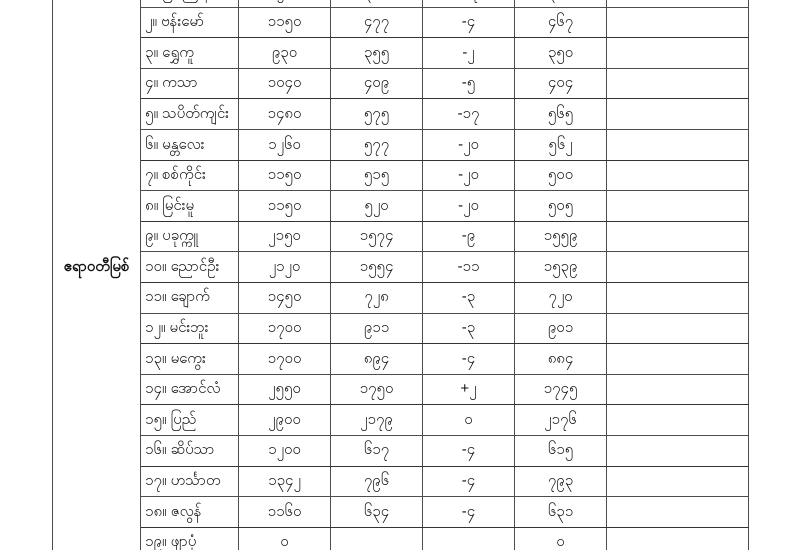 The height and width of the screenshot is (550, 800). Describe the element at coordinates (468, 389) in the screenshot. I see `level-change-cell: +၂` at that location.